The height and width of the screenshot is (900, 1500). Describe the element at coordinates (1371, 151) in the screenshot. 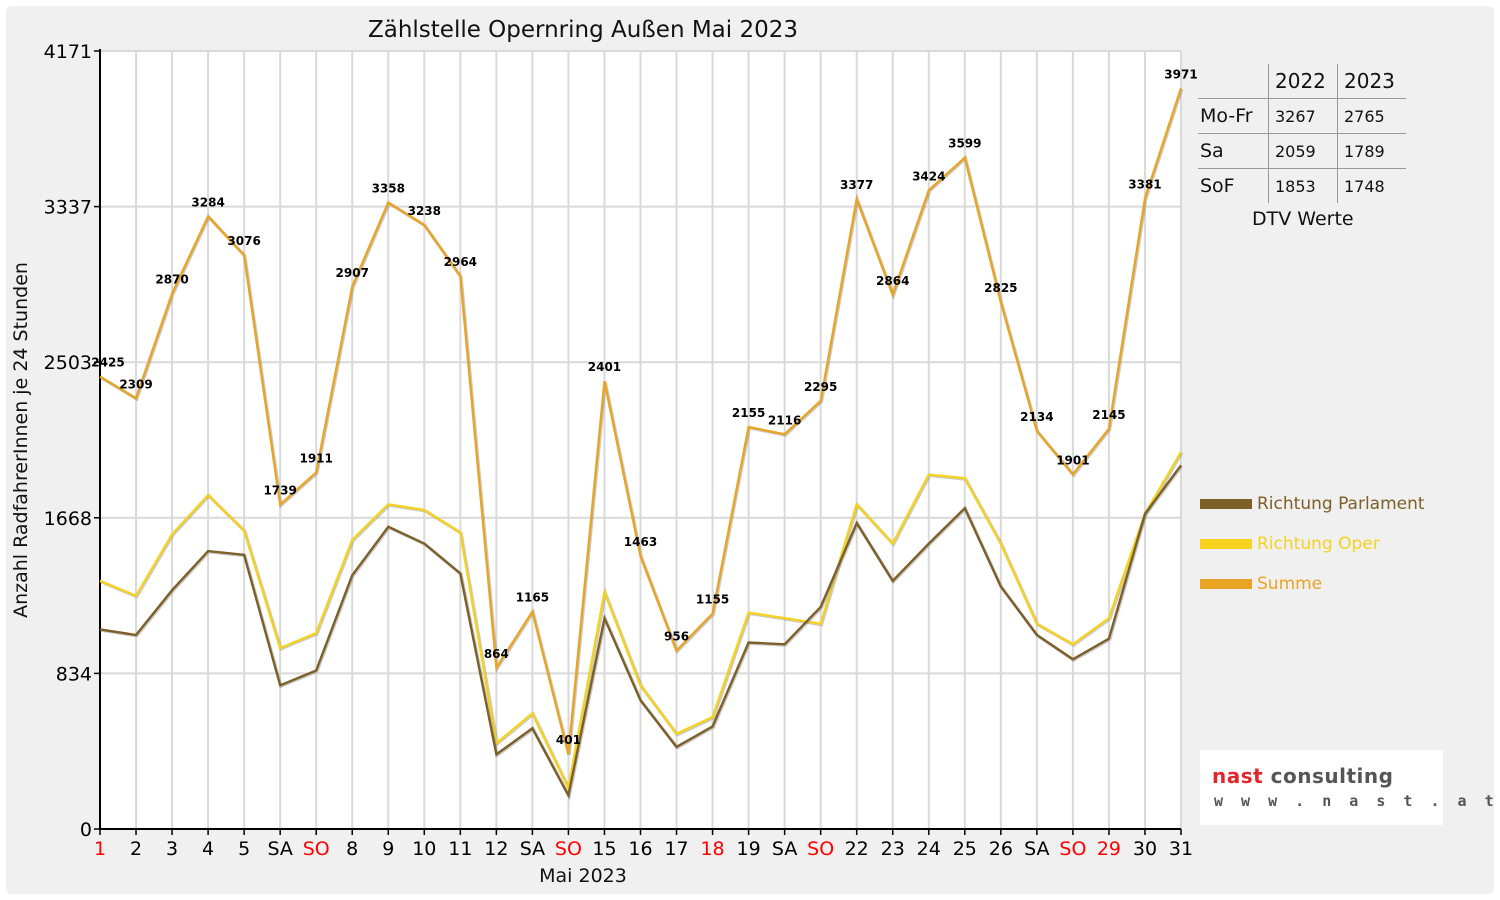

I see `dtv-value-2023: 1789` at that location.